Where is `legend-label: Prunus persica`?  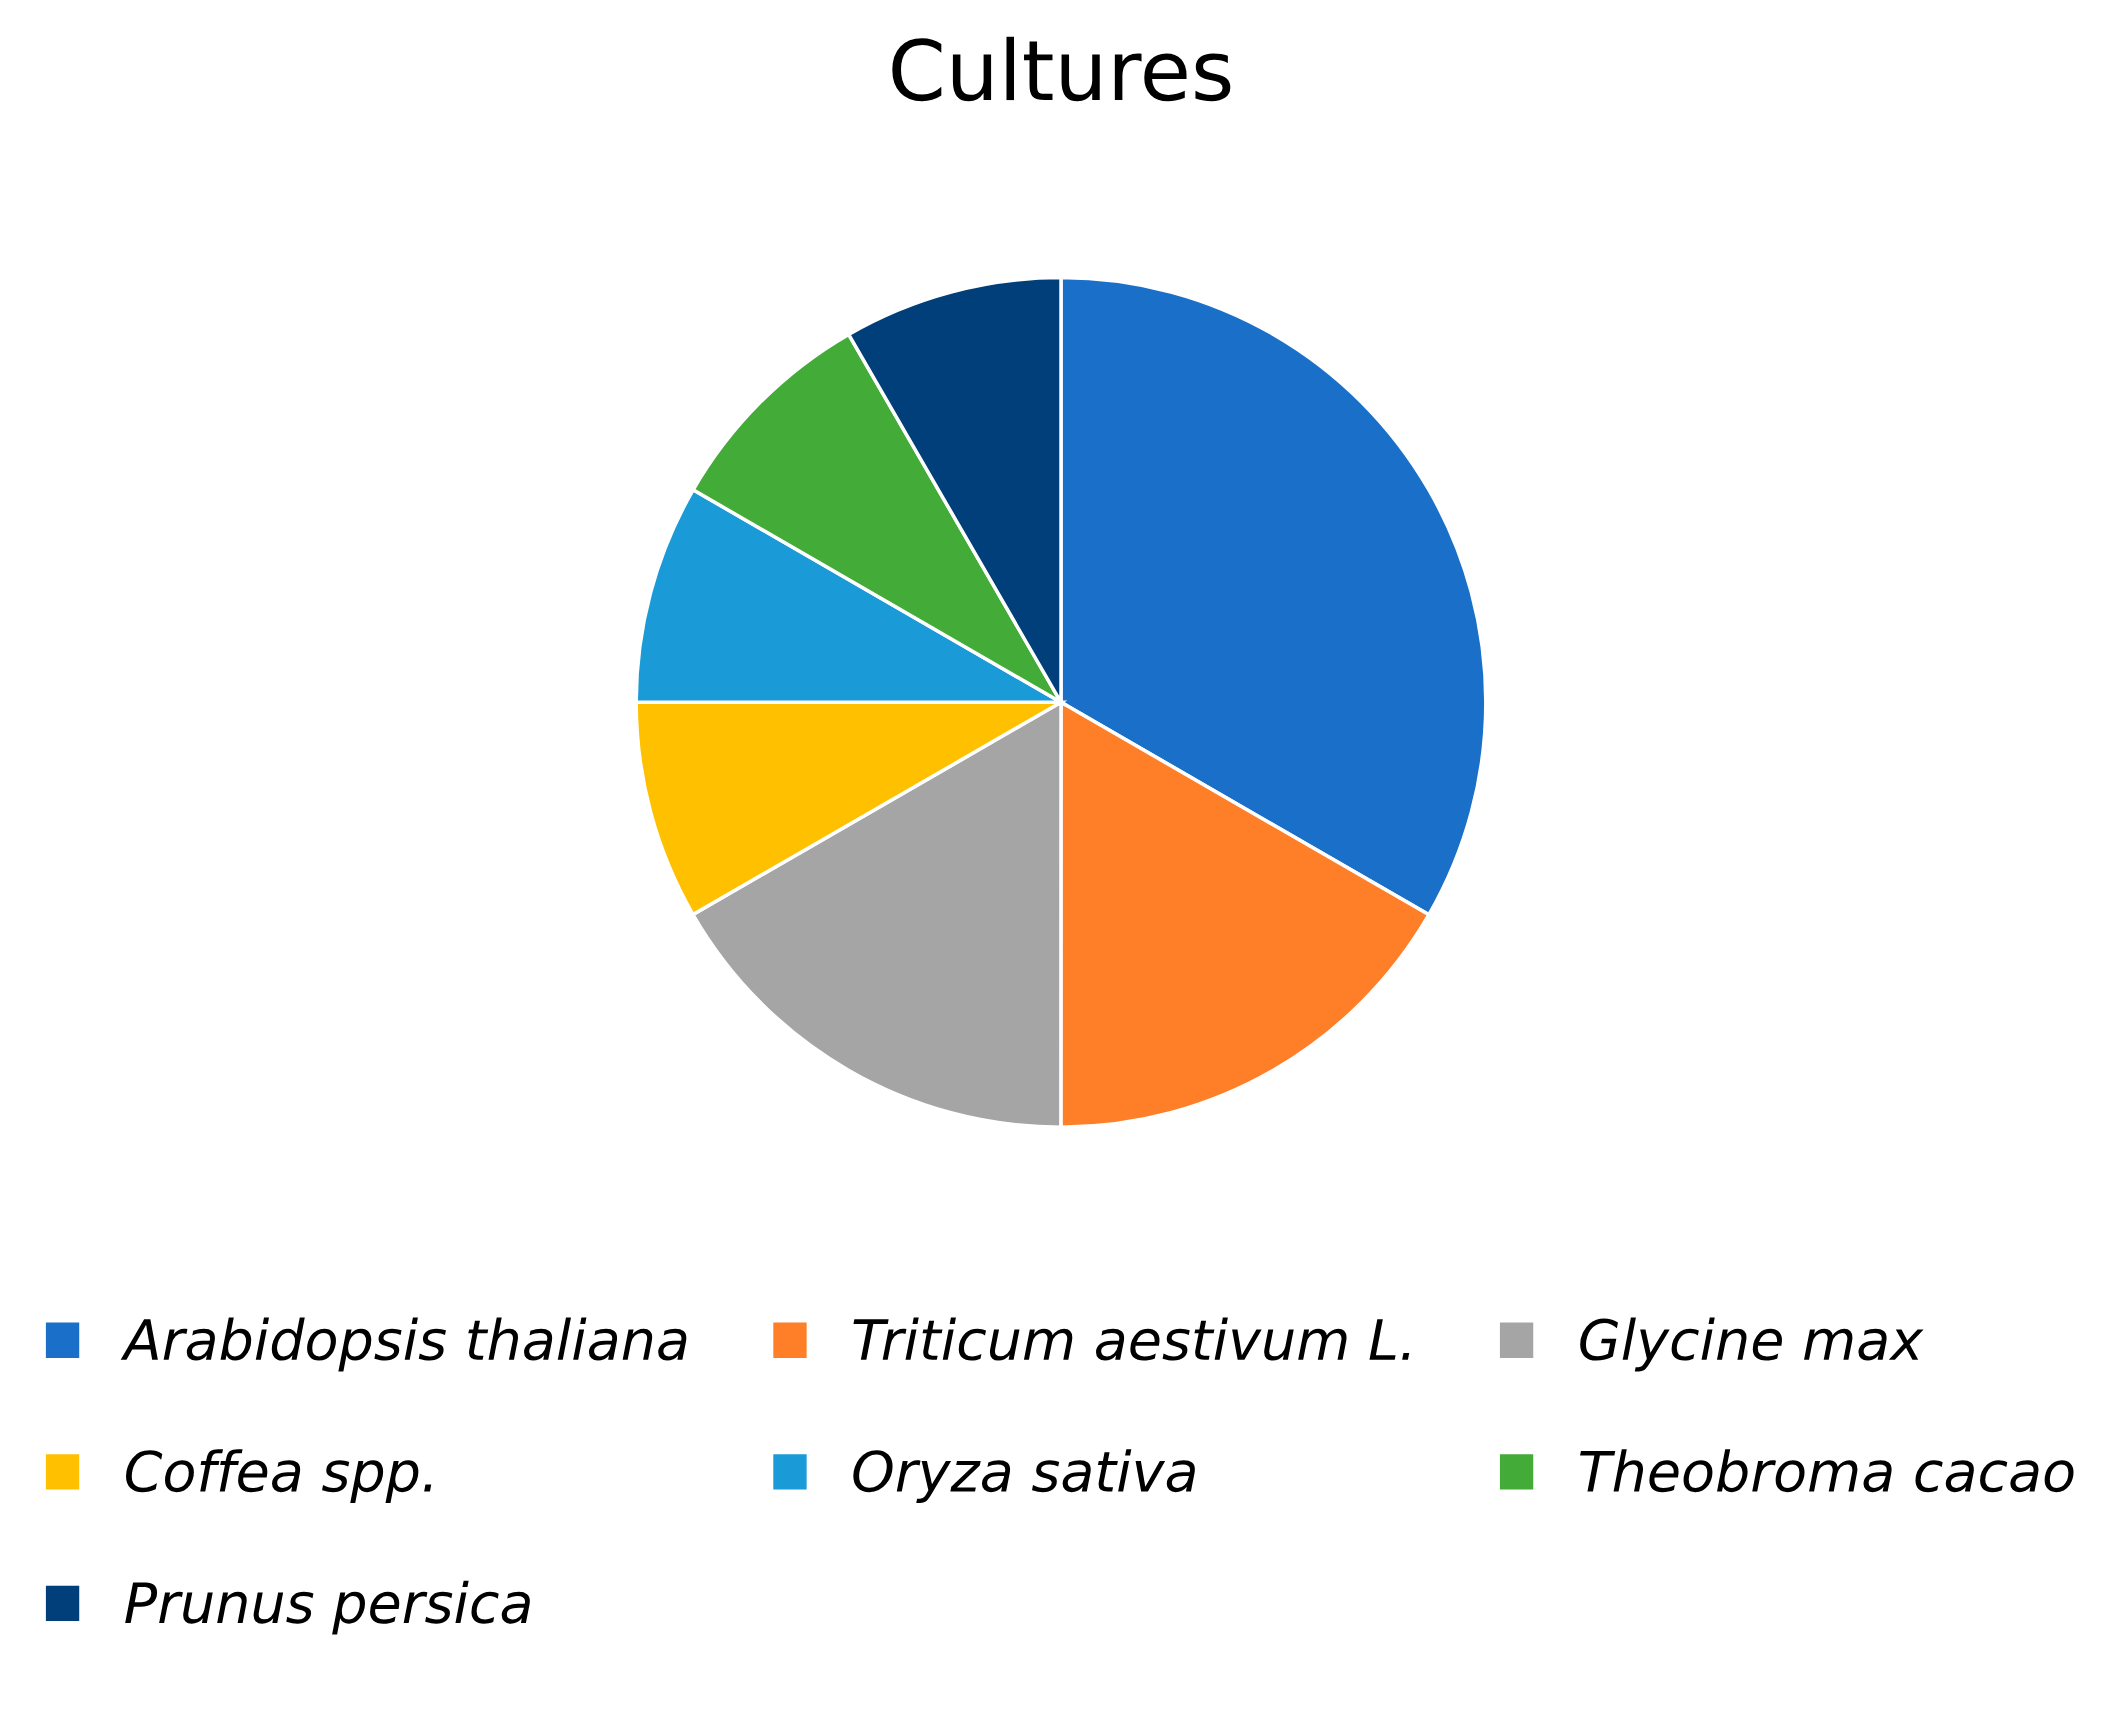
legend-label: Prunus persica is located at coordinates (327, 1607).